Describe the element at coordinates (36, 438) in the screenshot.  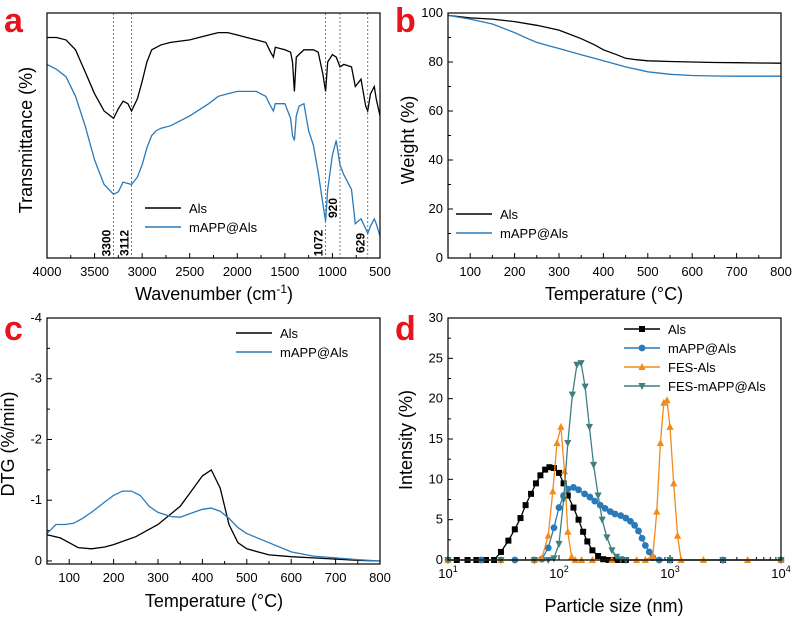
I see `y-tick-label: -2` at that location.